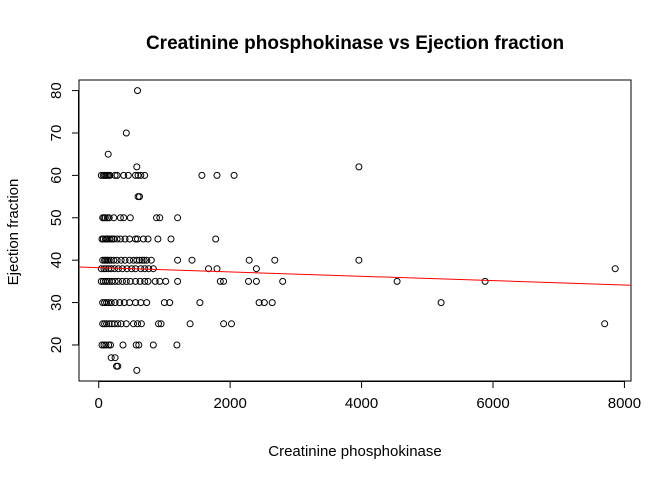 Image resolution: width=672 pixels, height=480 pixels. I want to click on y-tick-label: 70, so click(56, 133).